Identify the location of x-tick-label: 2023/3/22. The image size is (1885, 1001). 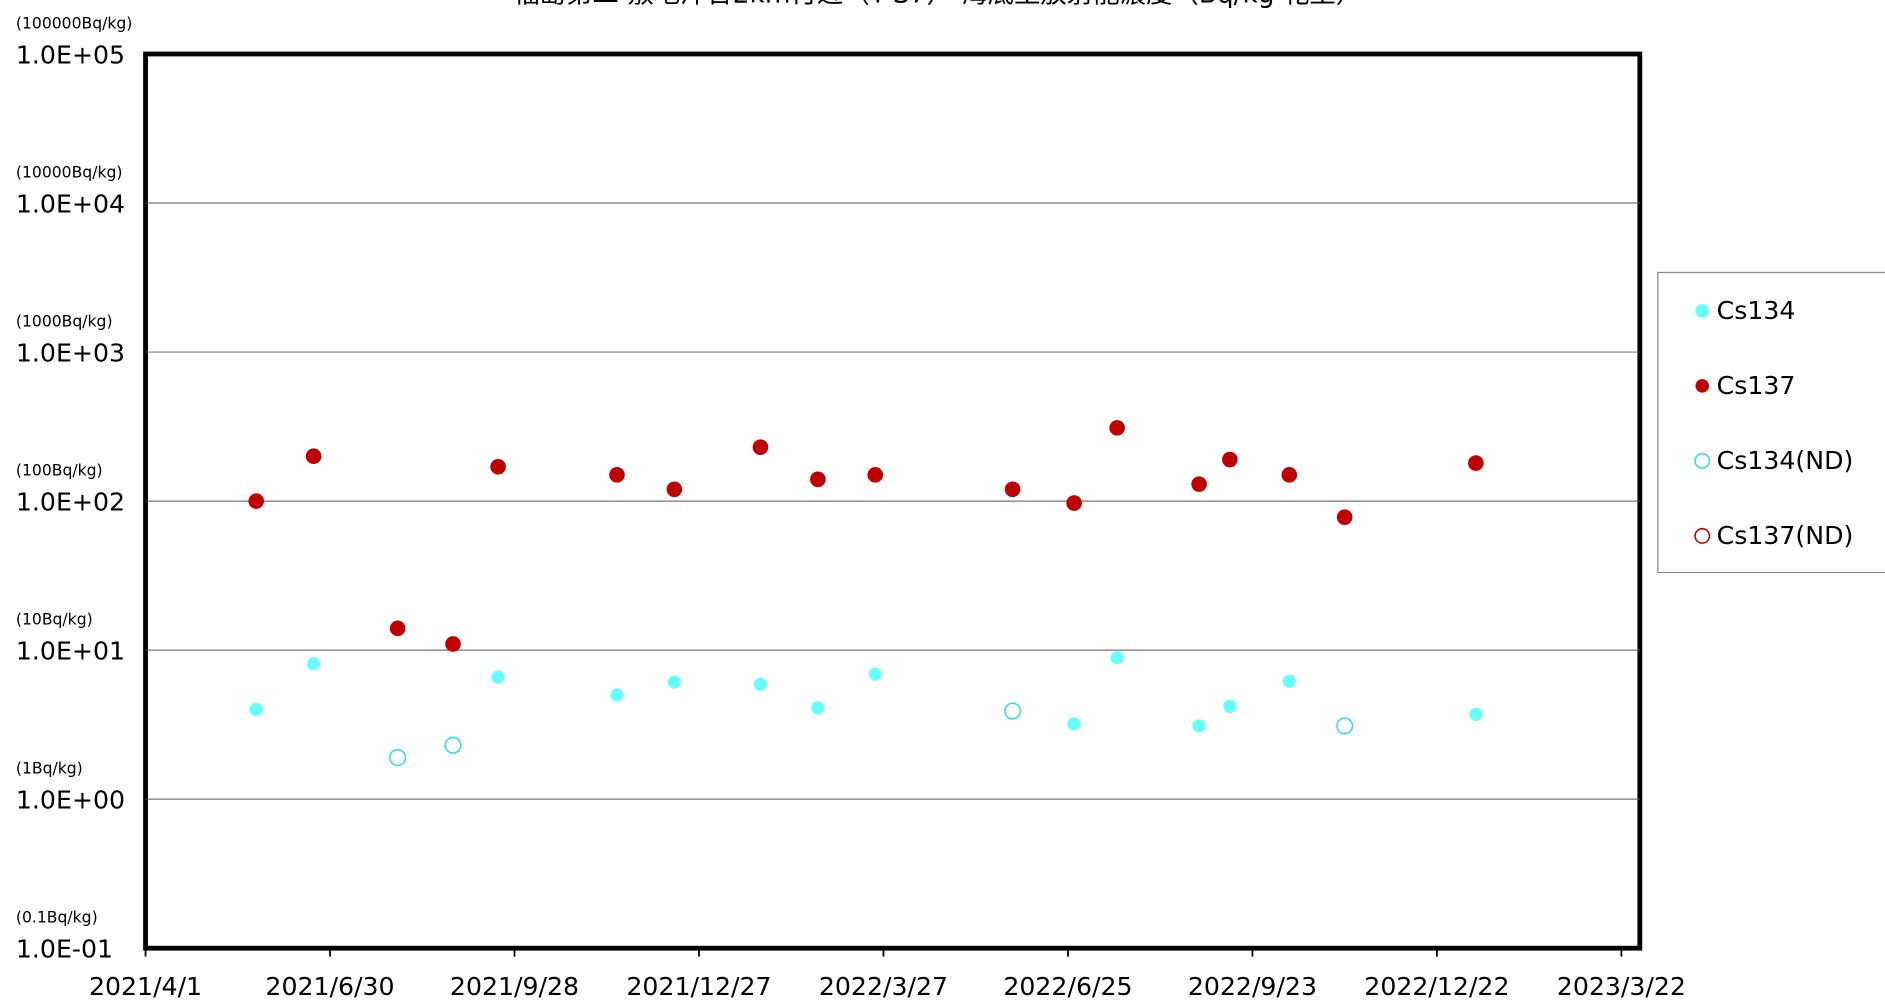
(1621, 986).